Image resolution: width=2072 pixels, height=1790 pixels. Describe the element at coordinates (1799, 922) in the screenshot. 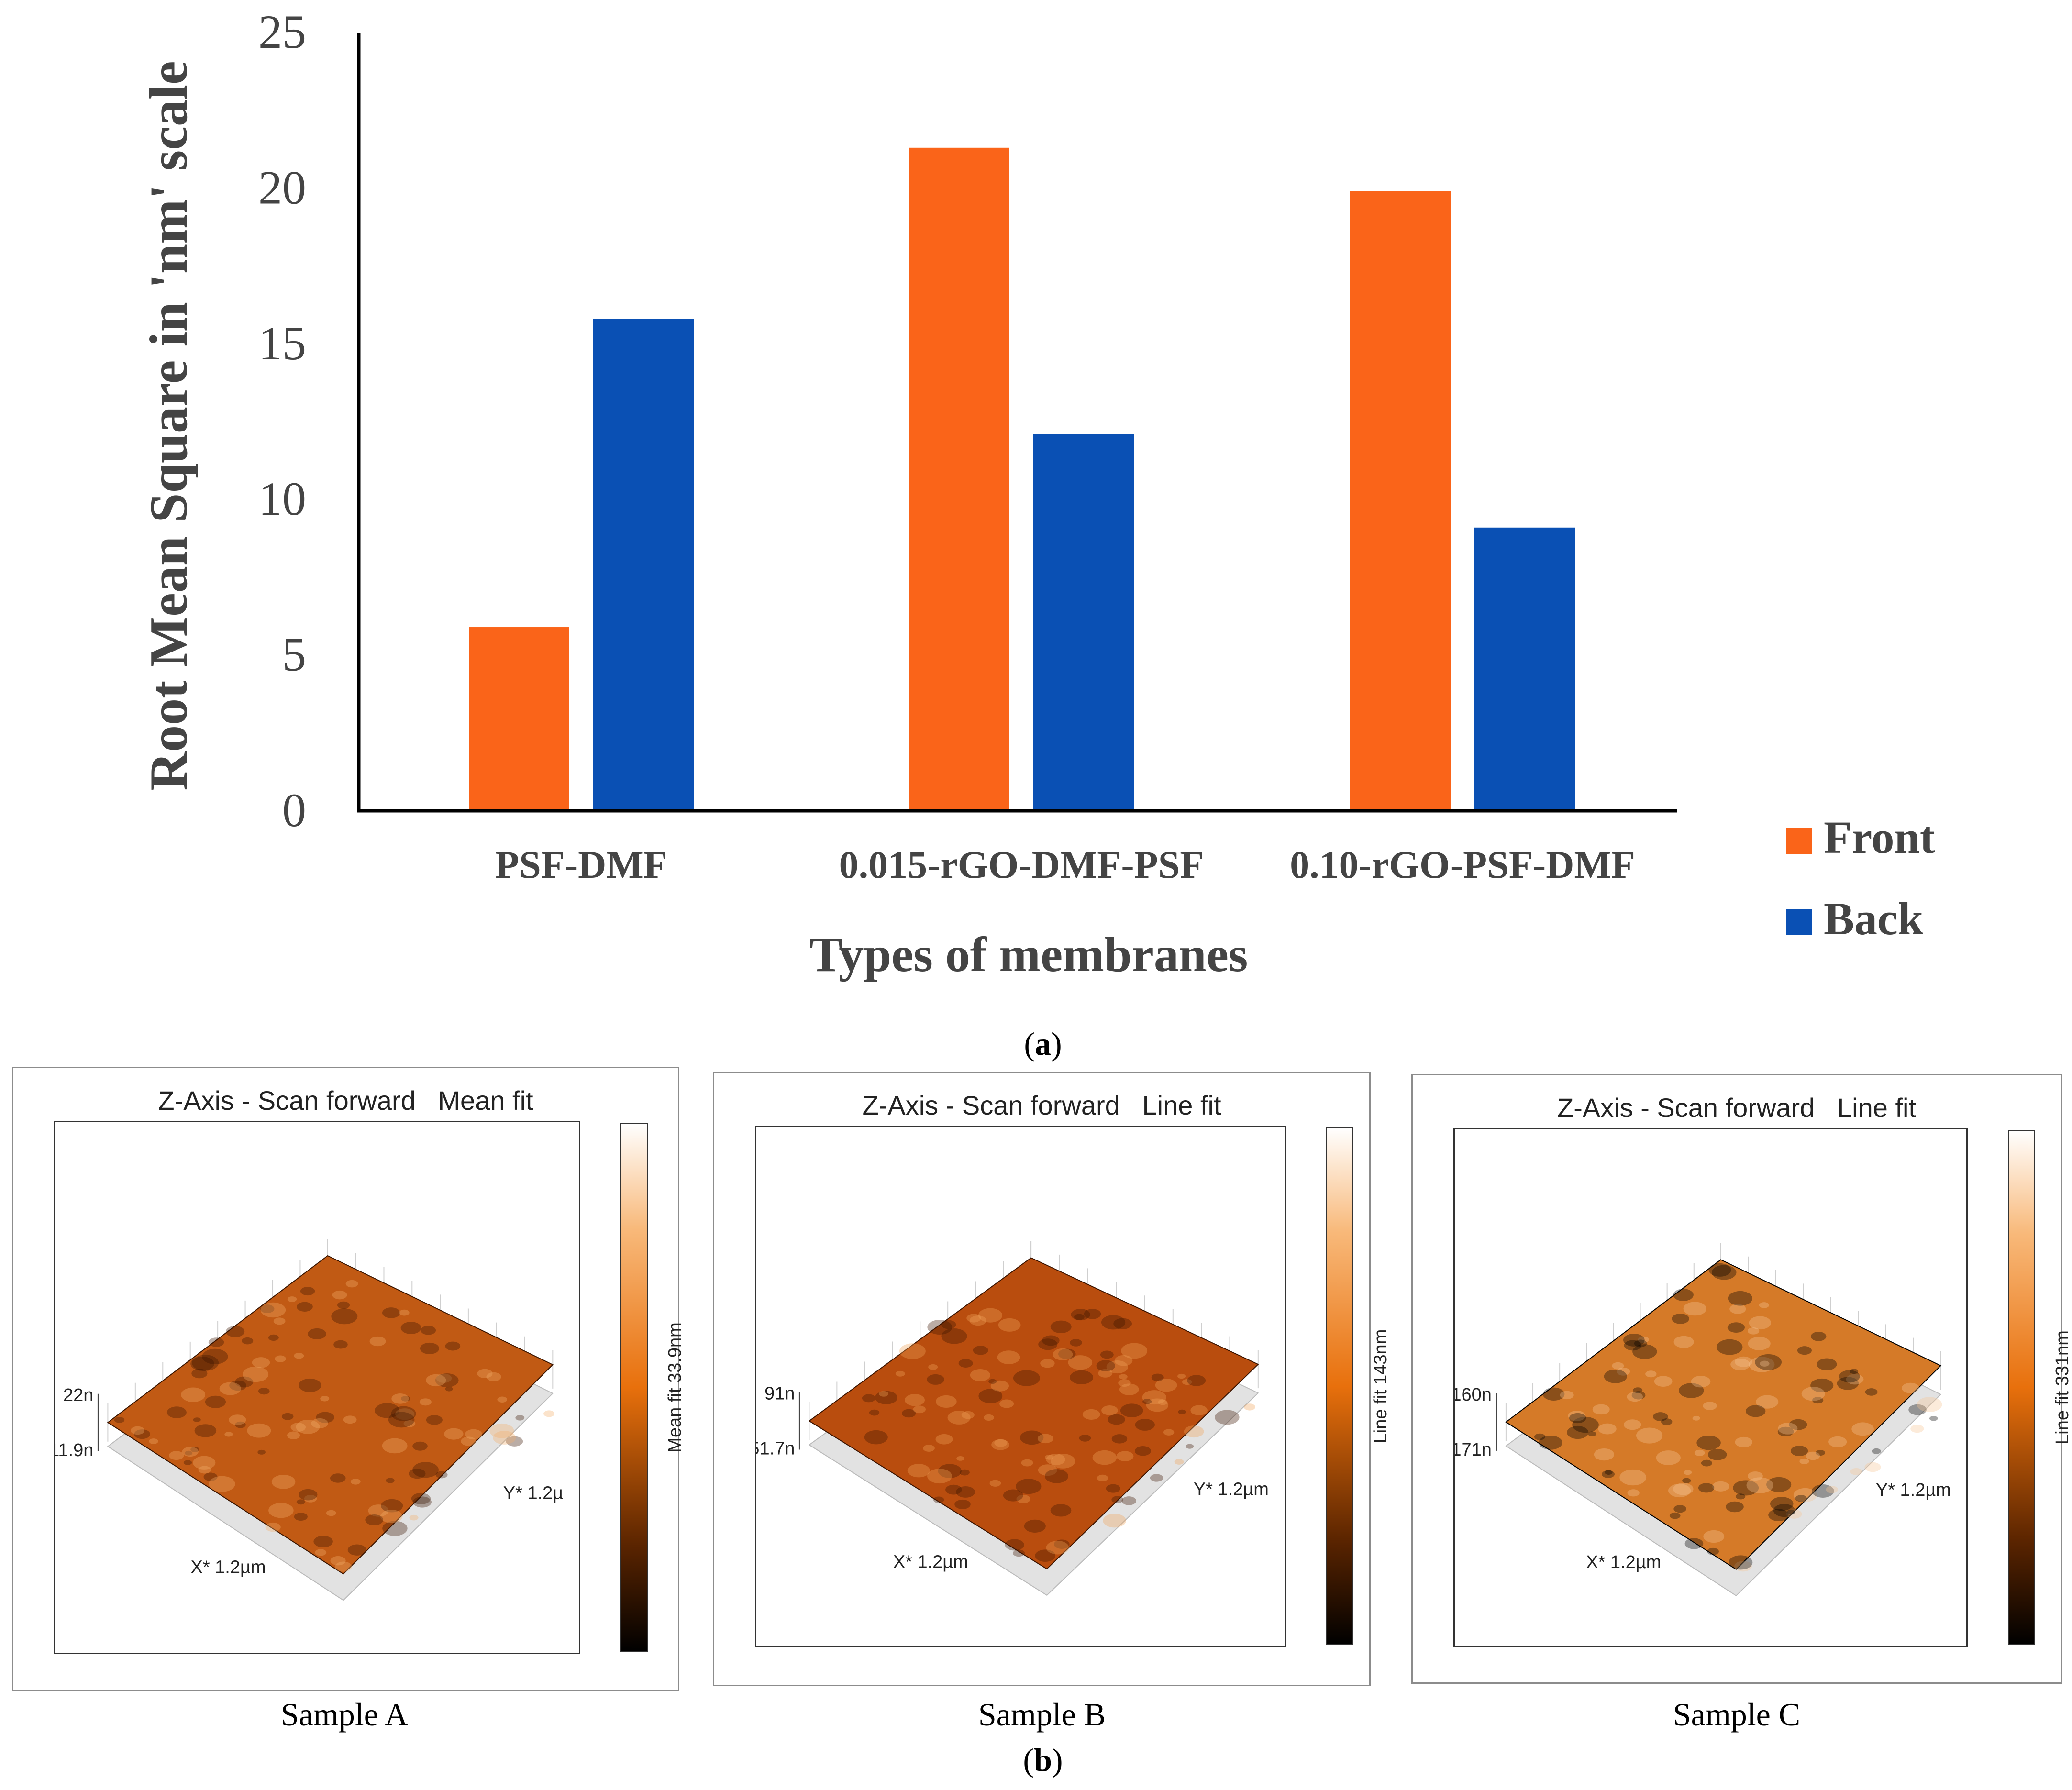

I see `legend-swatch-back` at that location.